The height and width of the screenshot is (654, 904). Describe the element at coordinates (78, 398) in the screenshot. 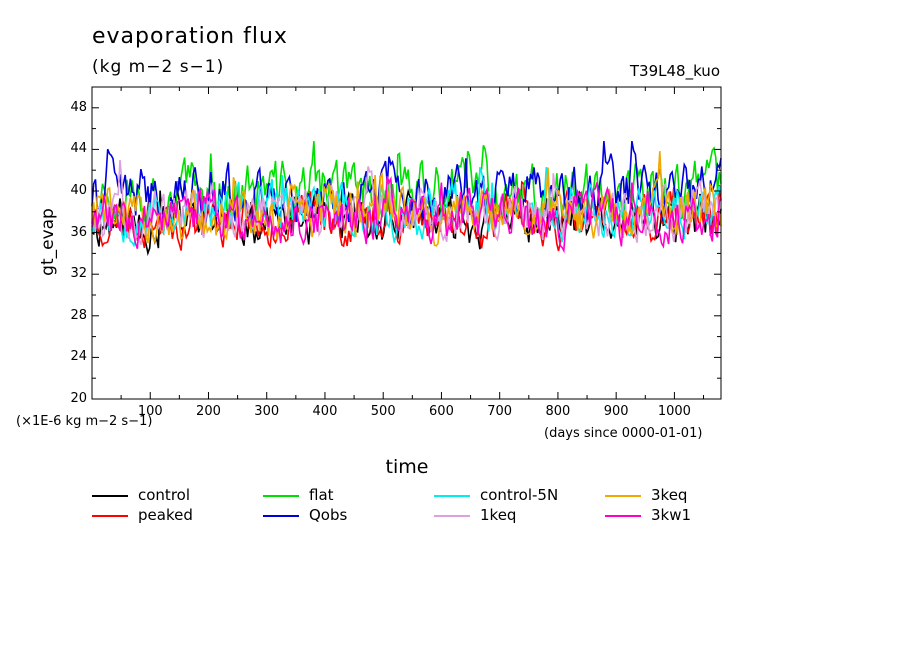

I see `y-tick-label: 20` at that location.